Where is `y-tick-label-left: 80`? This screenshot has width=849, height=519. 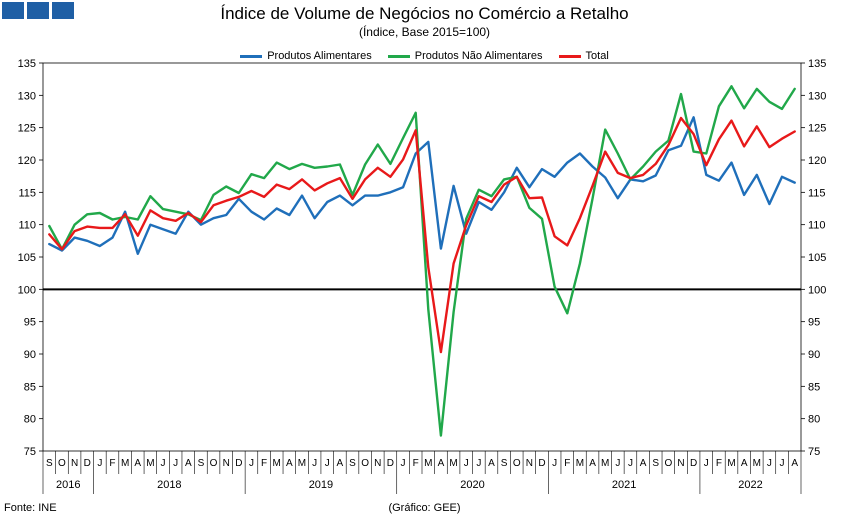 y-tick-label-left: 80 is located at coordinates (30, 420).